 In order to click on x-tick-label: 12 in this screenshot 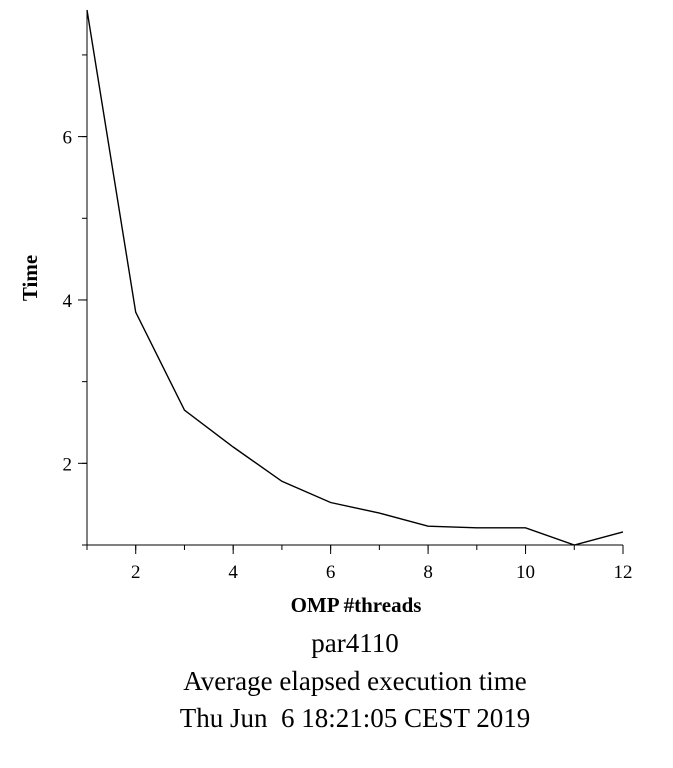, I will do `click(623, 572)`.